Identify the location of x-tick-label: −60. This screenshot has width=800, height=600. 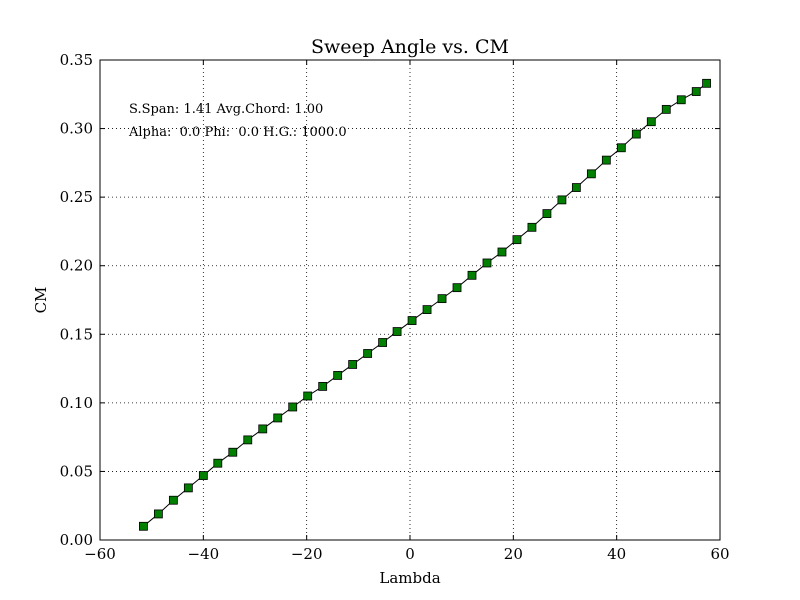
(100, 554).